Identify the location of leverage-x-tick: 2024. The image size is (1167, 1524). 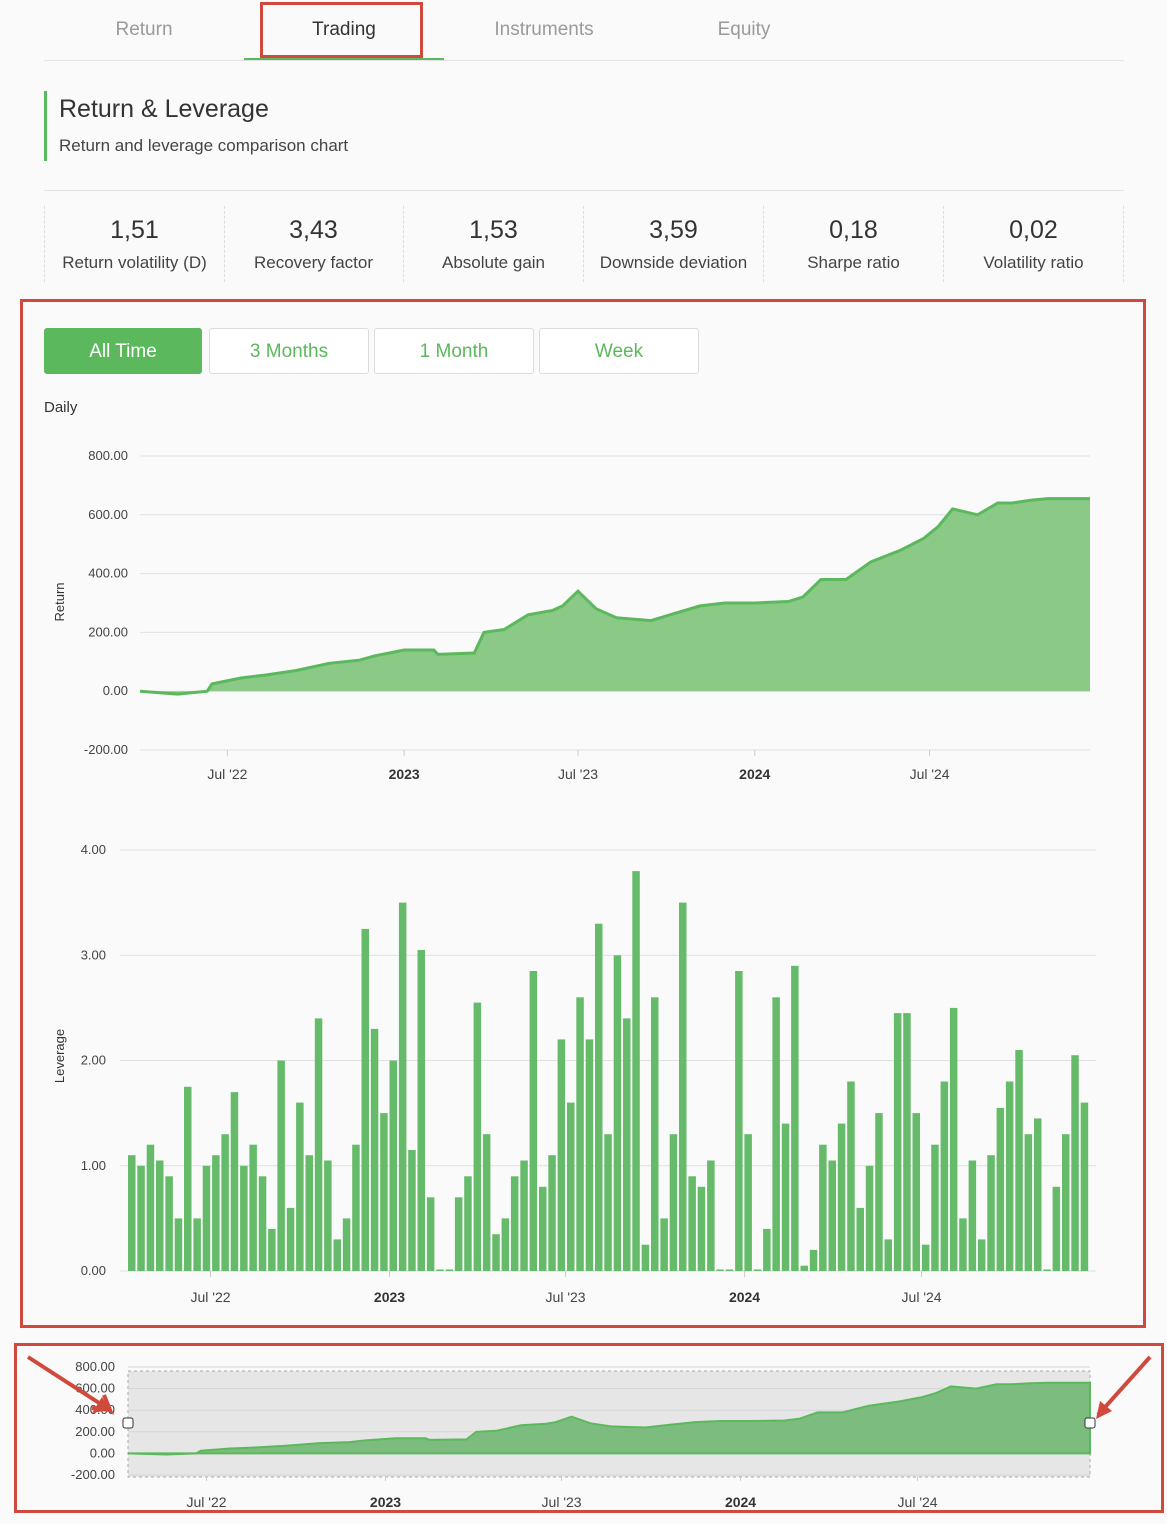
(744, 1297).